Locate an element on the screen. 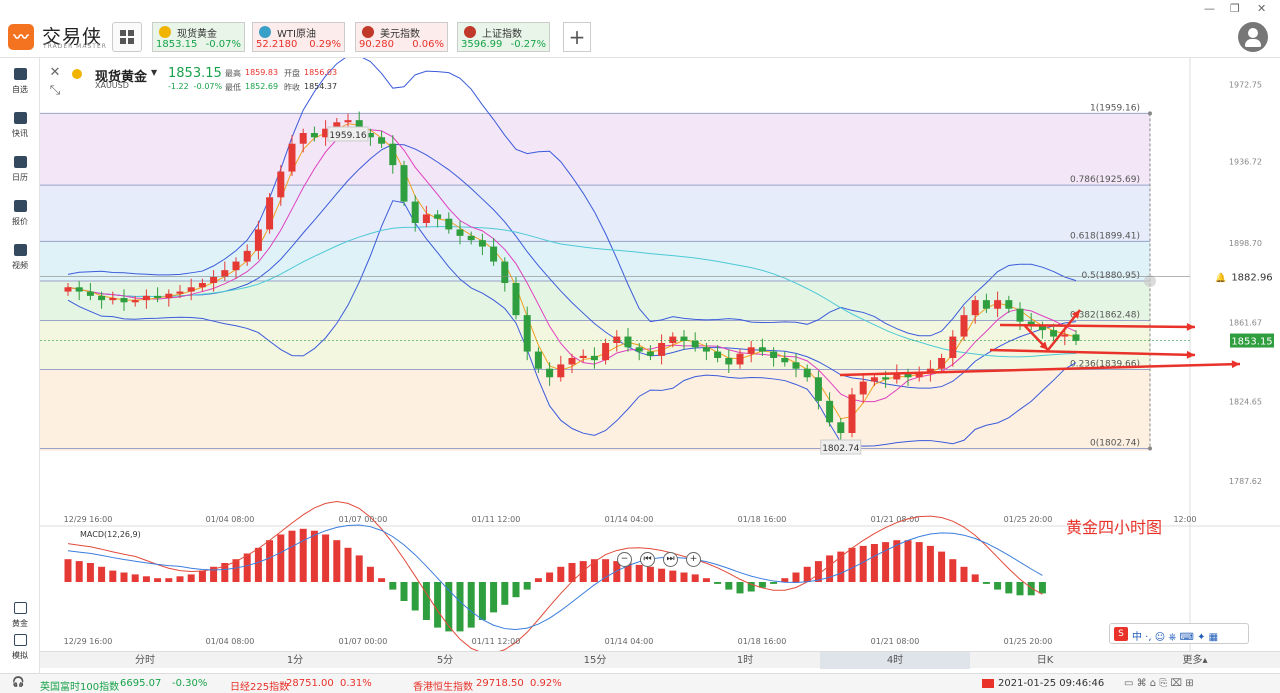 The width and height of the screenshot is (1280, 693). period-tab: 更多▴ is located at coordinates (1195, 660).